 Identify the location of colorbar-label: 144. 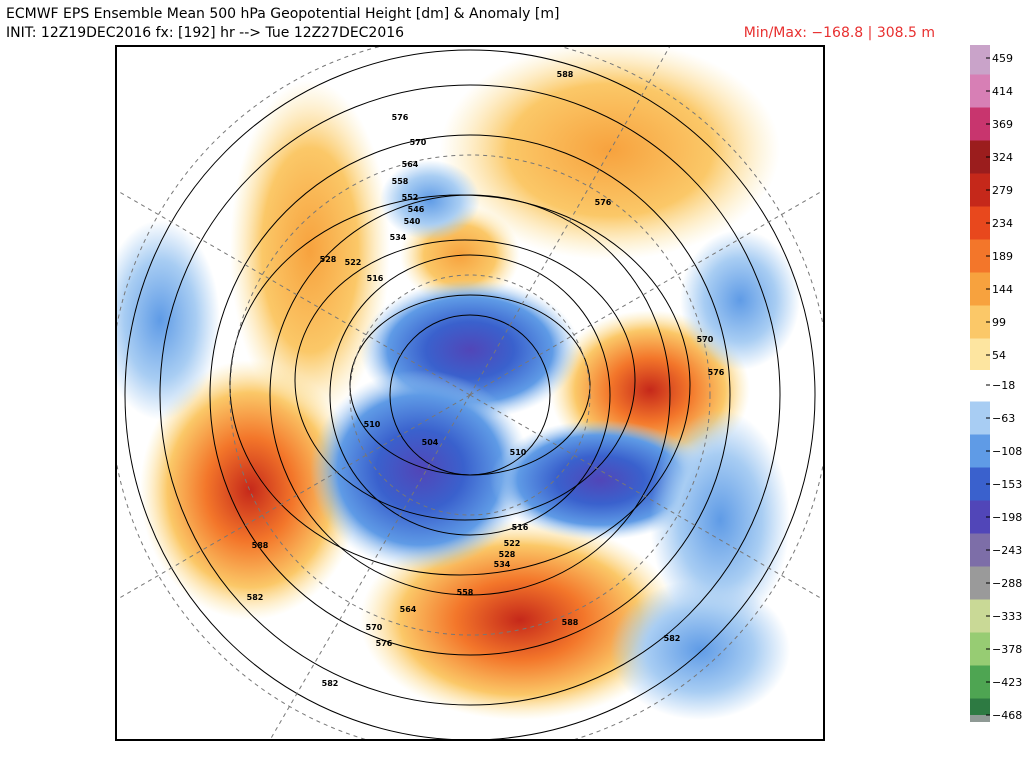
(1002, 289).